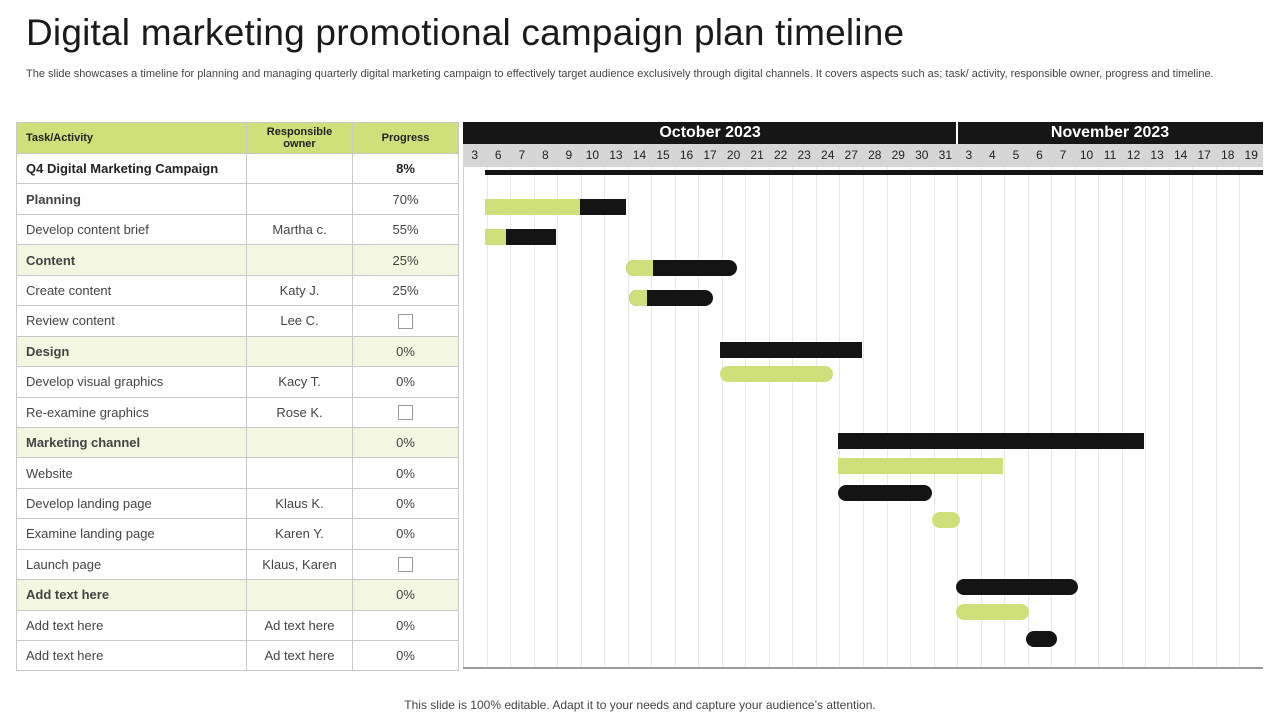  I want to click on day-label: 13, so click(1157, 155).